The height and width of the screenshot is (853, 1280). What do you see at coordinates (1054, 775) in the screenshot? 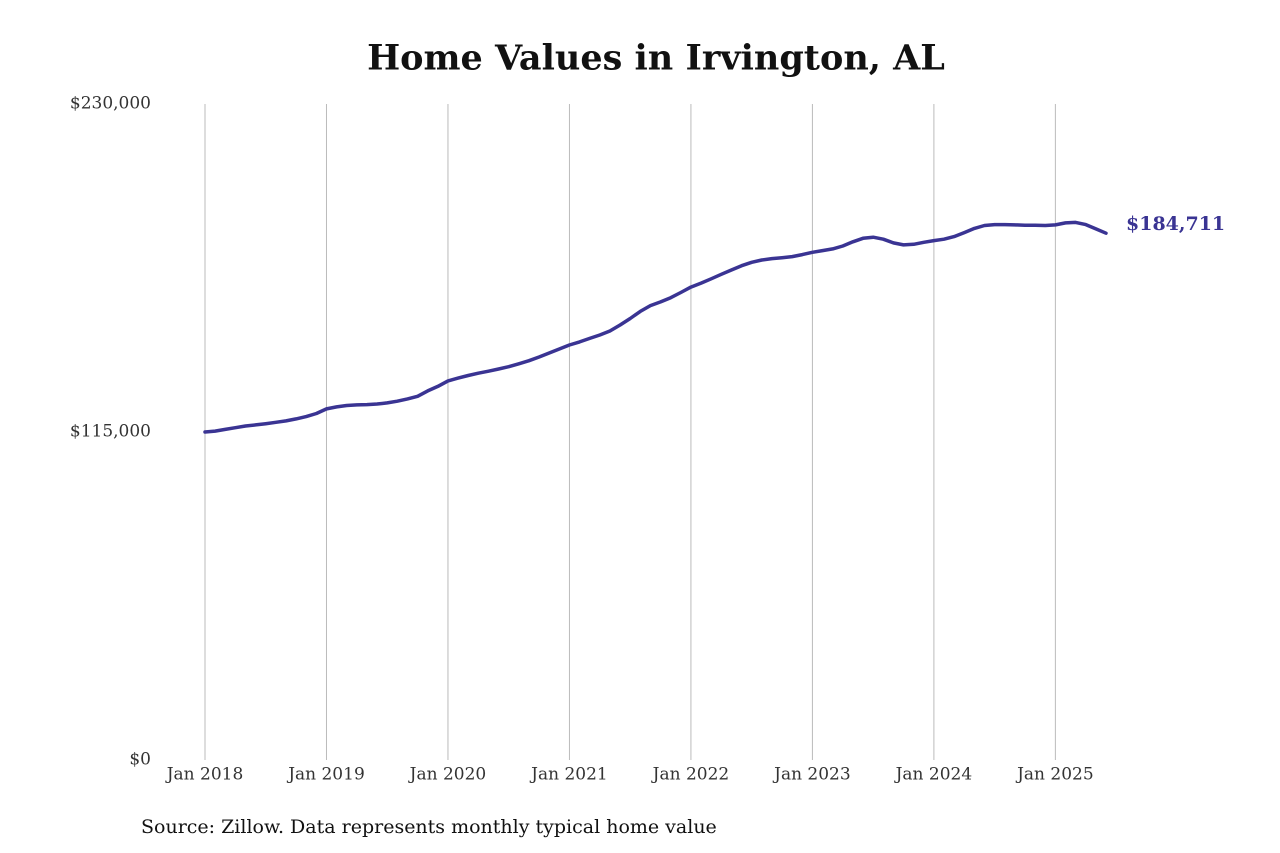
I see `x-tick-label: Jan 2025` at bounding box center [1054, 775].